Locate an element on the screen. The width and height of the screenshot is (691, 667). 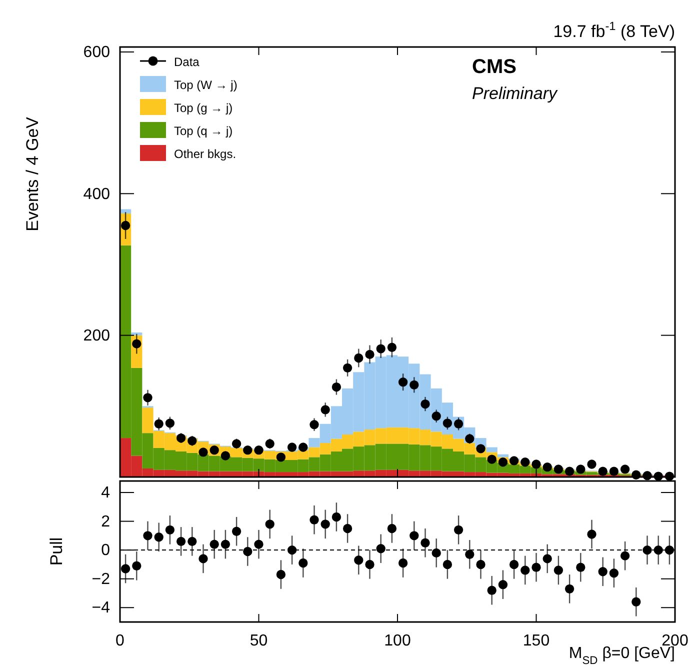
legend-label: Top (g → j) is located at coordinates (203, 108).